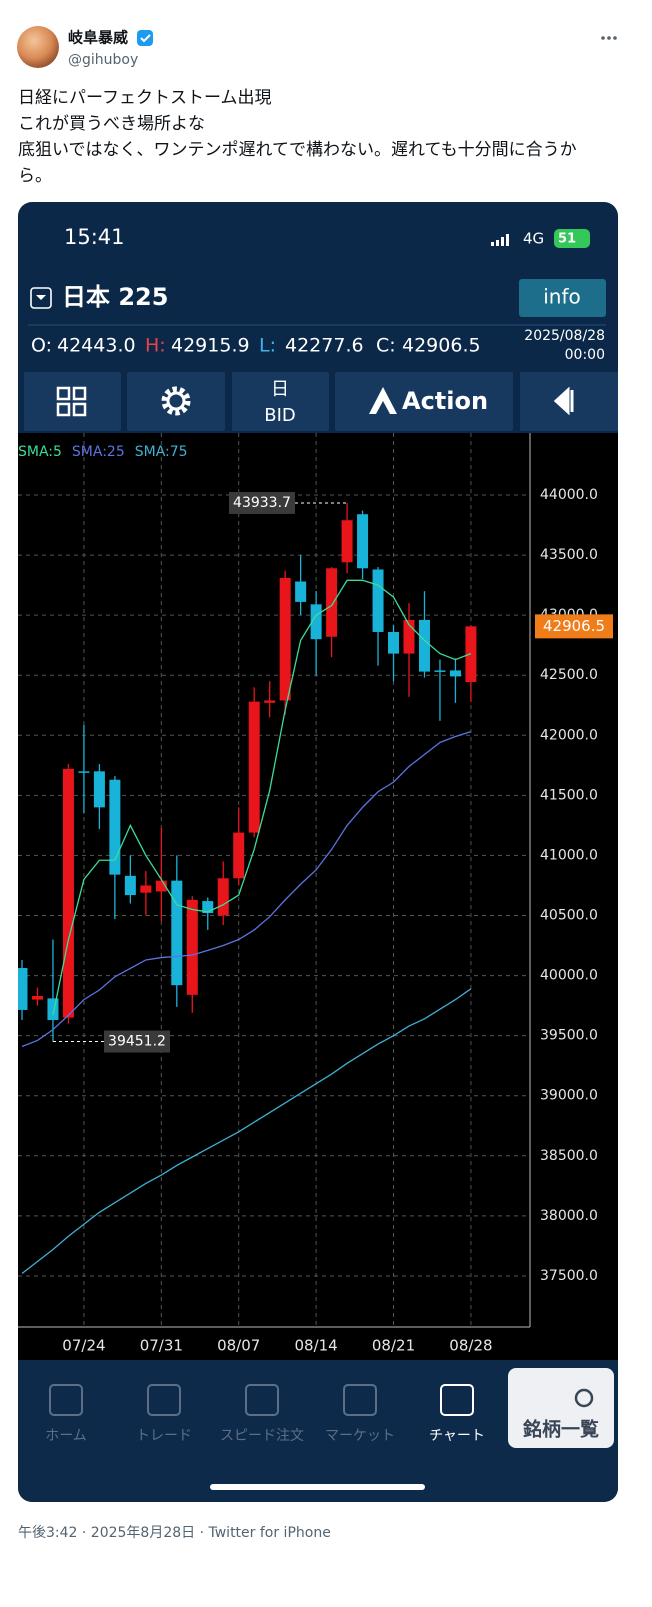 This screenshot has height=1607, width=652. What do you see at coordinates (161, 452) in the screenshot?
I see `legend-entry: SMA:75` at bounding box center [161, 452].